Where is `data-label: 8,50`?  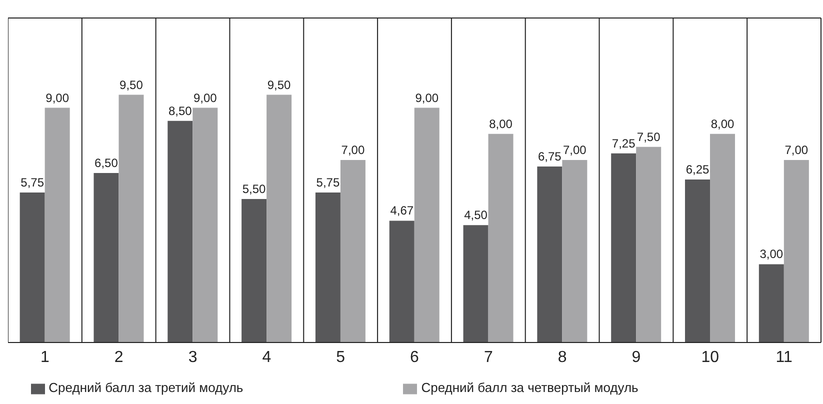 data-label: 8,50 is located at coordinates (180, 111).